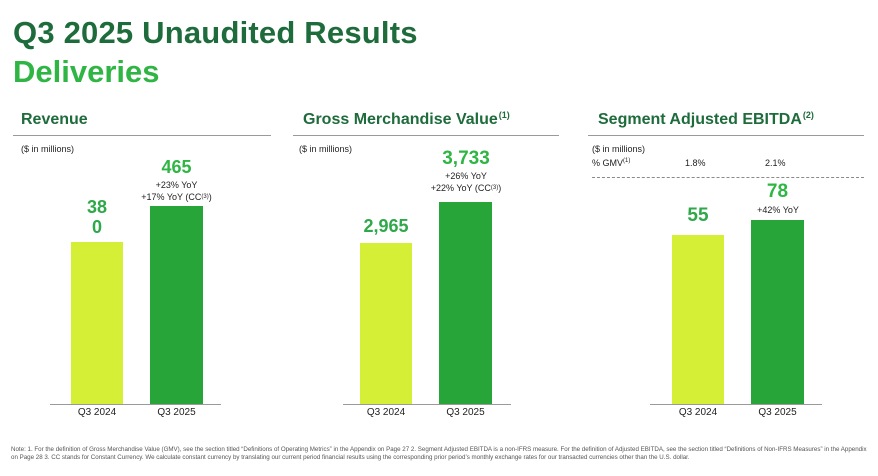  What do you see at coordinates (386, 226) in the screenshot?
I see `gmv-value-label-q3-2024: 2,965` at bounding box center [386, 226].